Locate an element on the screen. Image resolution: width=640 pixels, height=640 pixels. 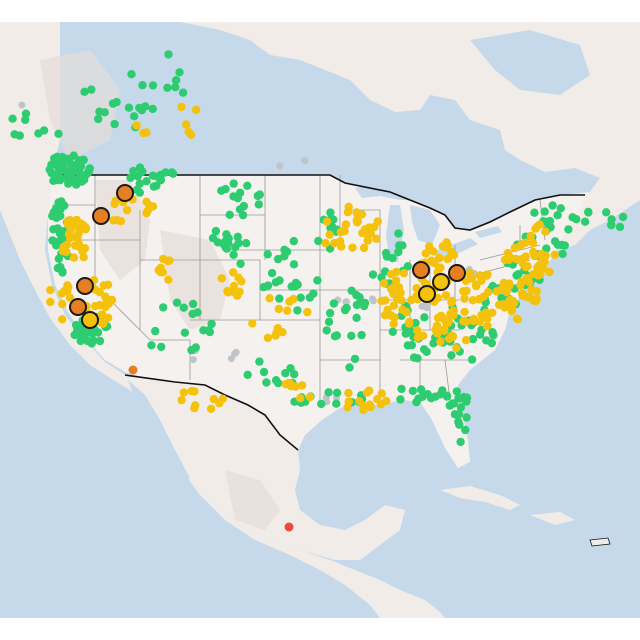
highlight-marker-h1 is located at coordinates (125, 193).